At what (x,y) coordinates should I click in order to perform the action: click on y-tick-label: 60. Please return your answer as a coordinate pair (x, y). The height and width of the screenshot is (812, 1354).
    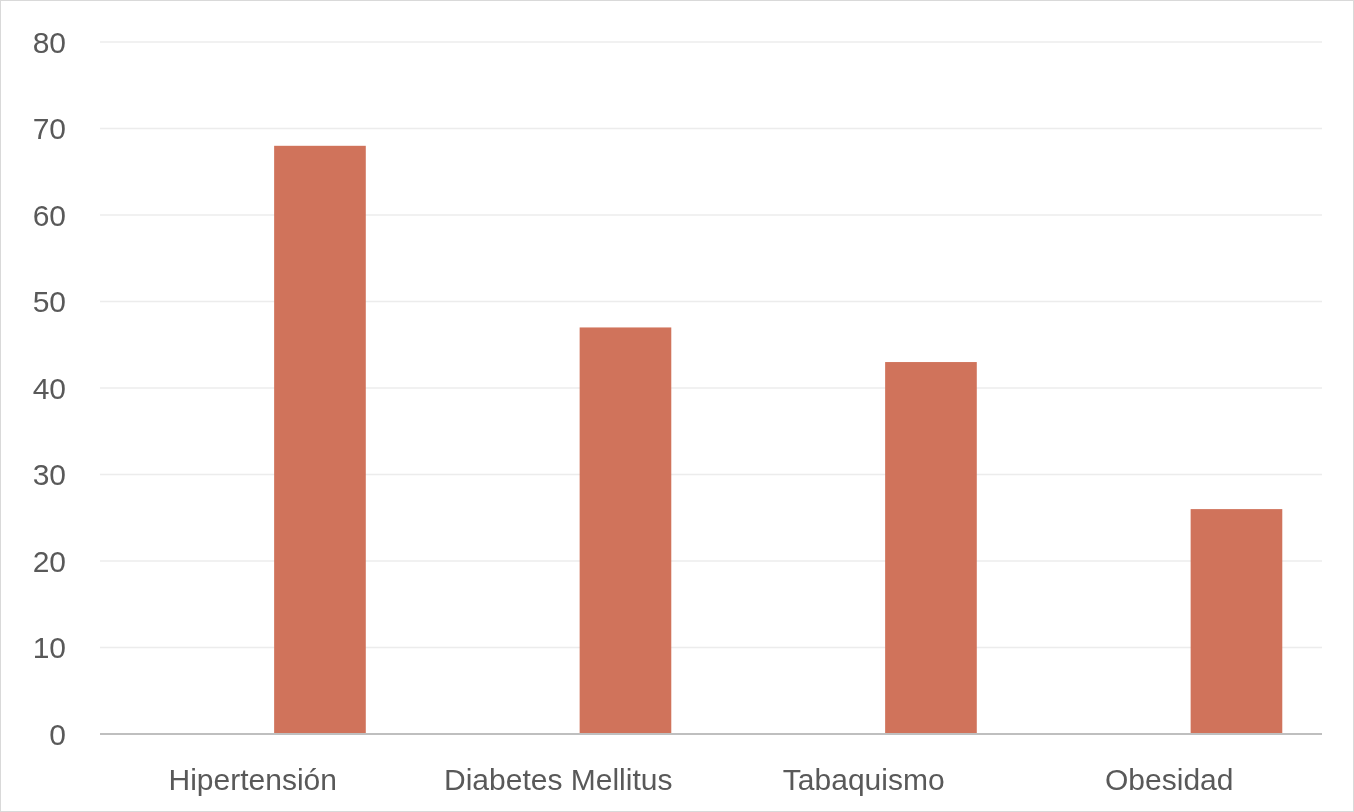
    Looking at the image, I should click on (49, 215).